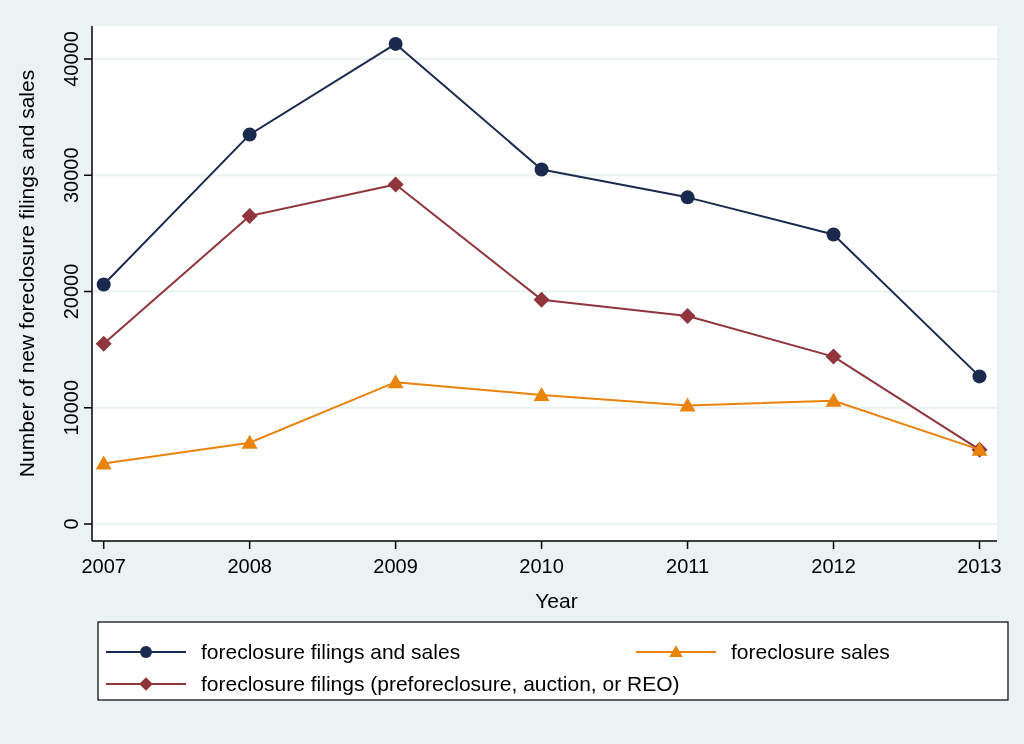 This screenshot has height=744, width=1024. Describe the element at coordinates (331, 651) in the screenshot. I see `legend-label: foreclosure filings and sales` at that location.